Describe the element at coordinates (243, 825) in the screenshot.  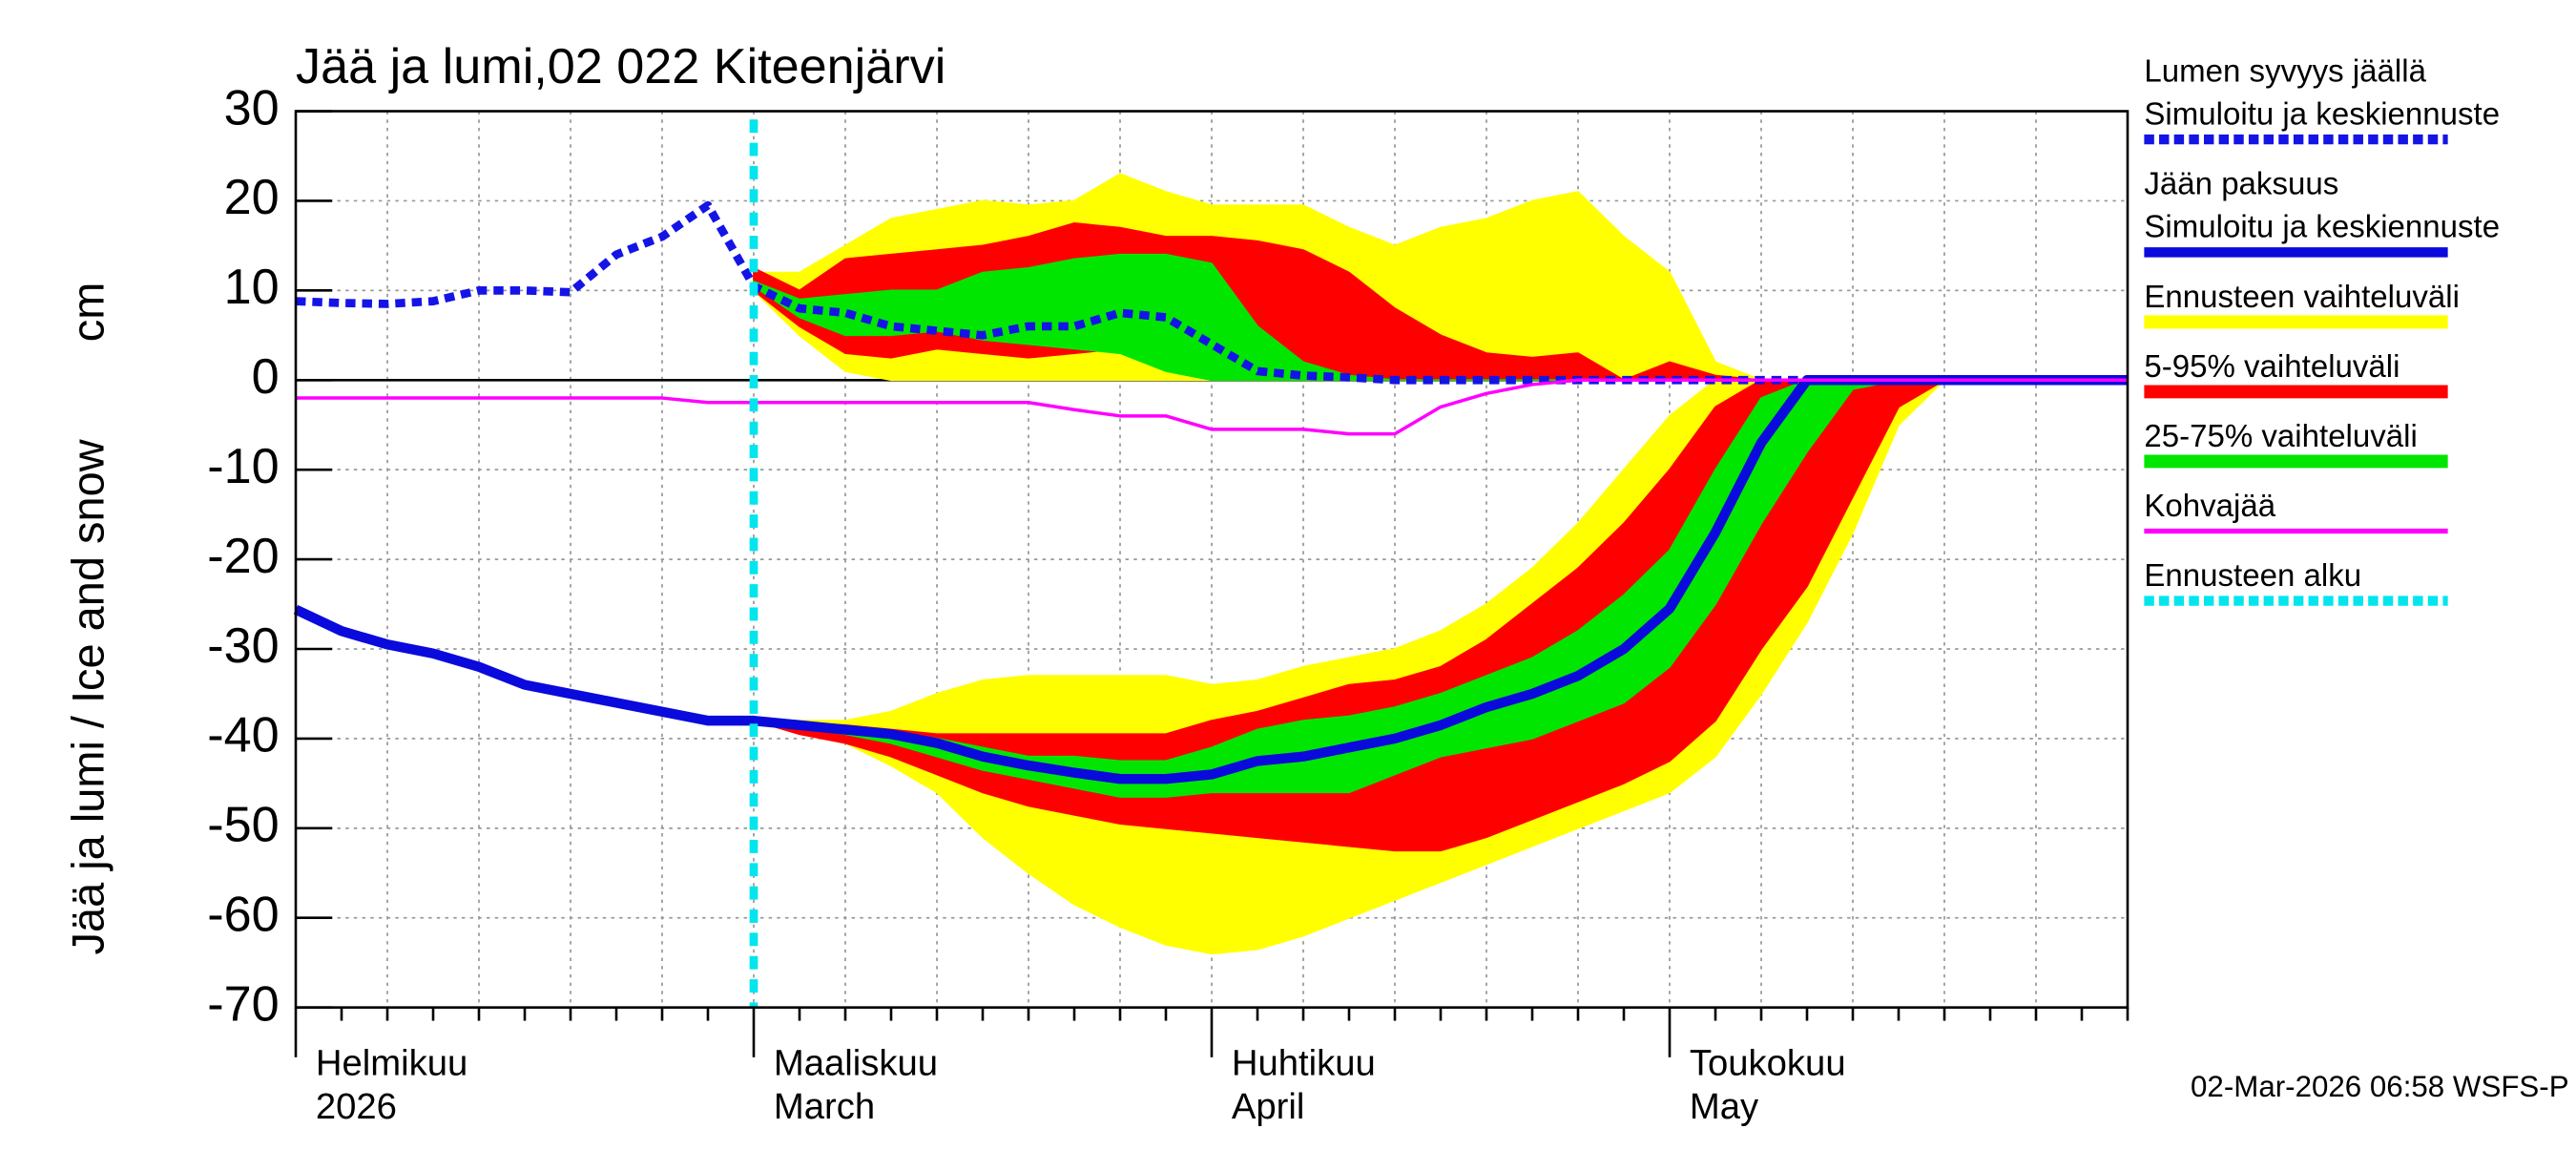
I see `y-tick-label: -50` at that location.